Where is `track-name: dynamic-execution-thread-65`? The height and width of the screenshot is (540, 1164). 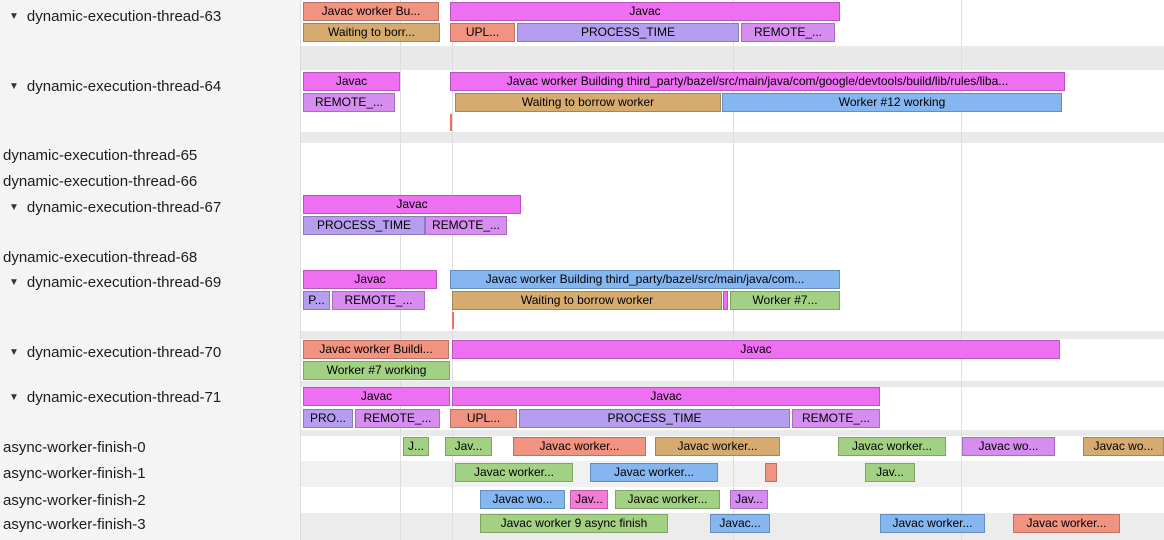 track-name: dynamic-execution-thread-65 is located at coordinates (100, 155).